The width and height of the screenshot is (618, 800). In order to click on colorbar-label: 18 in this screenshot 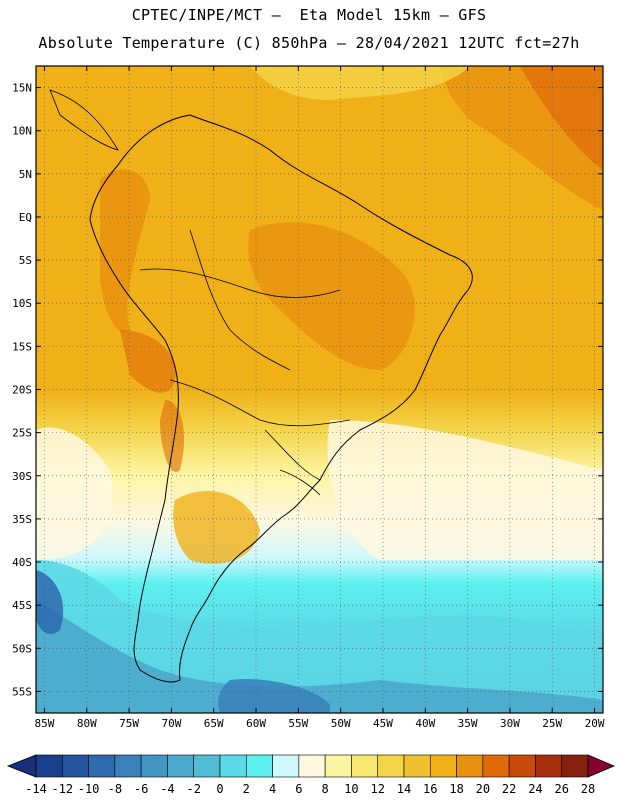, I will do `click(456, 789)`.